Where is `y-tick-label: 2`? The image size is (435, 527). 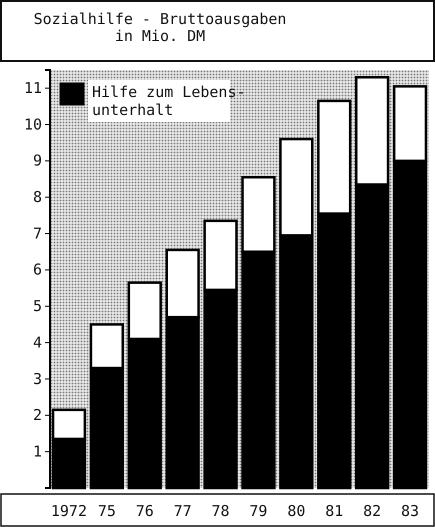 y-tick-label: 2 is located at coordinates (37, 415).